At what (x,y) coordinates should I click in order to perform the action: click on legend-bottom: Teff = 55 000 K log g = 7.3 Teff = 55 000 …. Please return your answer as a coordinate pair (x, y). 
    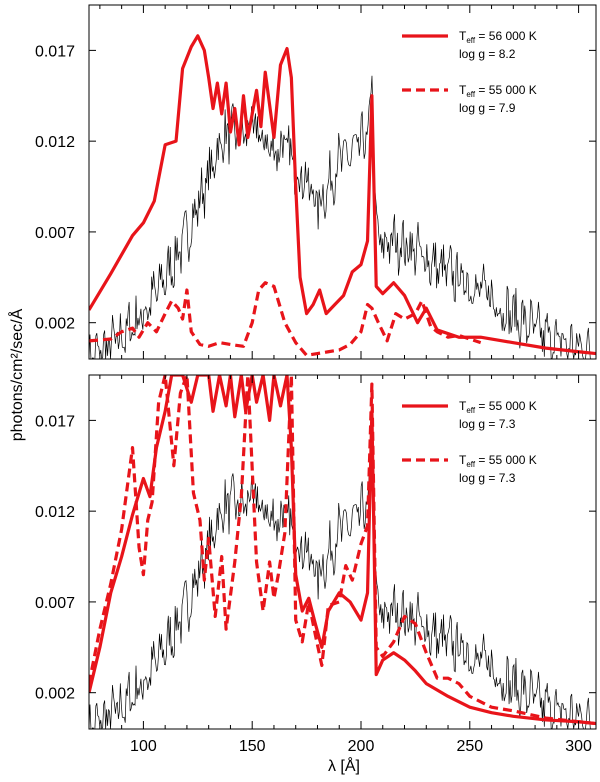
    Looking at the image, I should click on (469, 442).